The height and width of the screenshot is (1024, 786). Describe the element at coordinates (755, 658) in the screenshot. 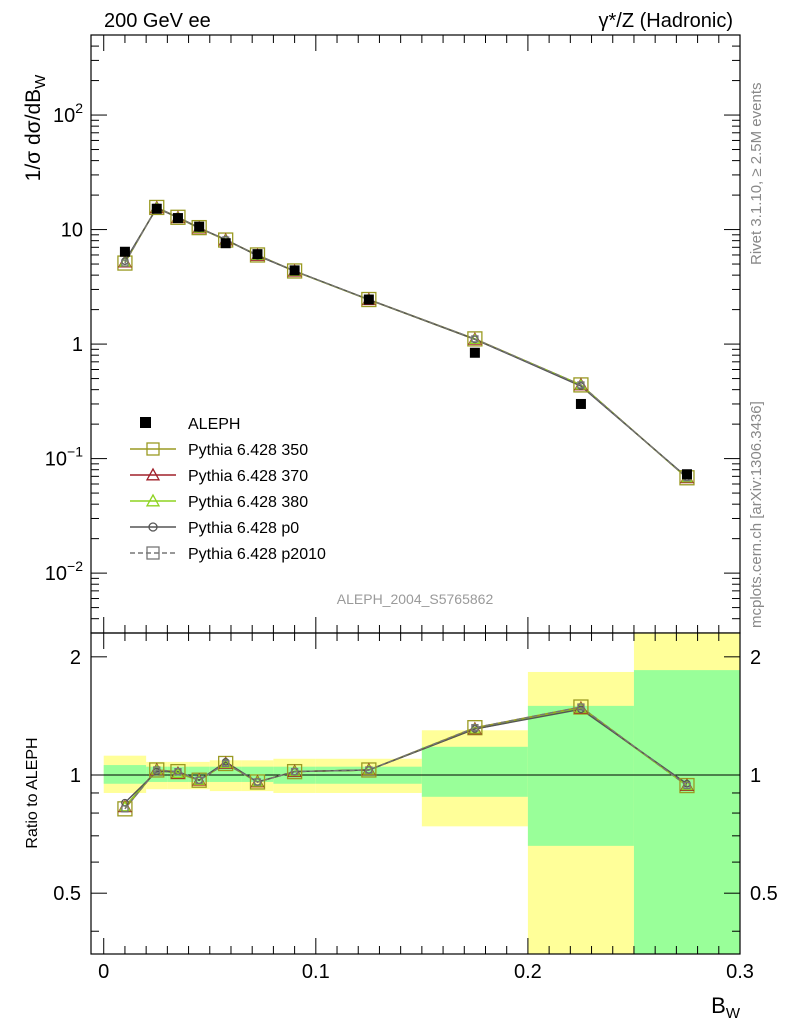

I see `ratio-y-tick-label-right: 2` at that location.